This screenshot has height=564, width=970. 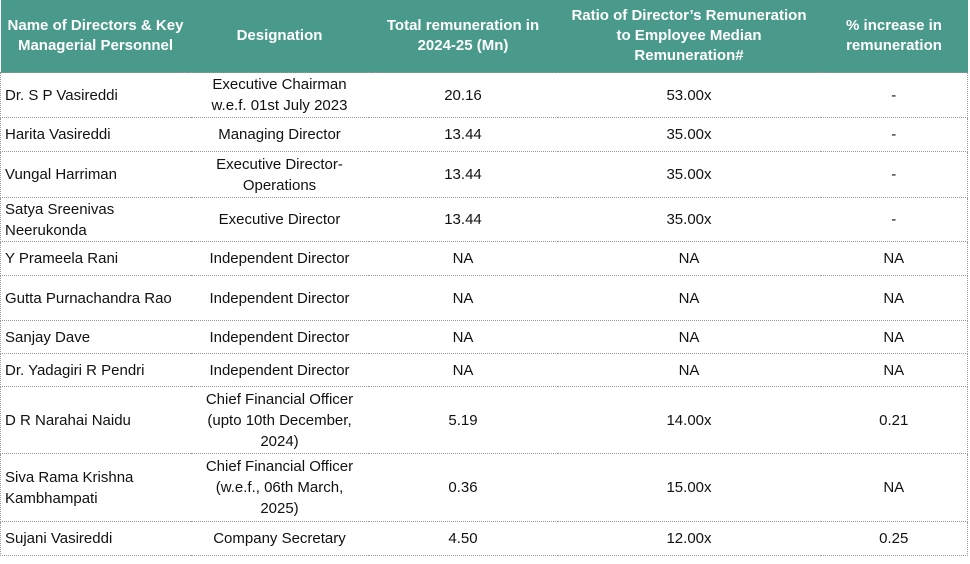 What do you see at coordinates (463, 420) in the screenshot?
I see `table-cell: 5.19` at bounding box center [463, 420].